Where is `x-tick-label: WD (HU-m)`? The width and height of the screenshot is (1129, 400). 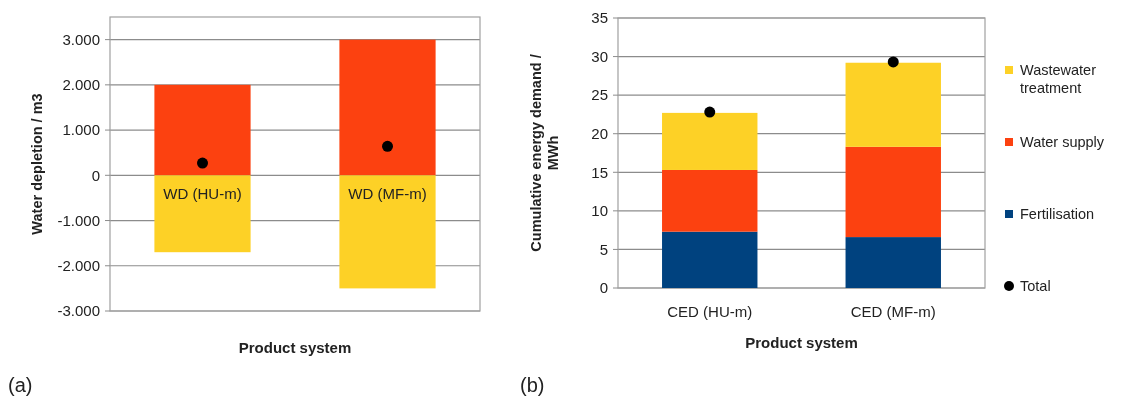
x-tick-label: WD (HU-m) is located at coordinates (202, 193).